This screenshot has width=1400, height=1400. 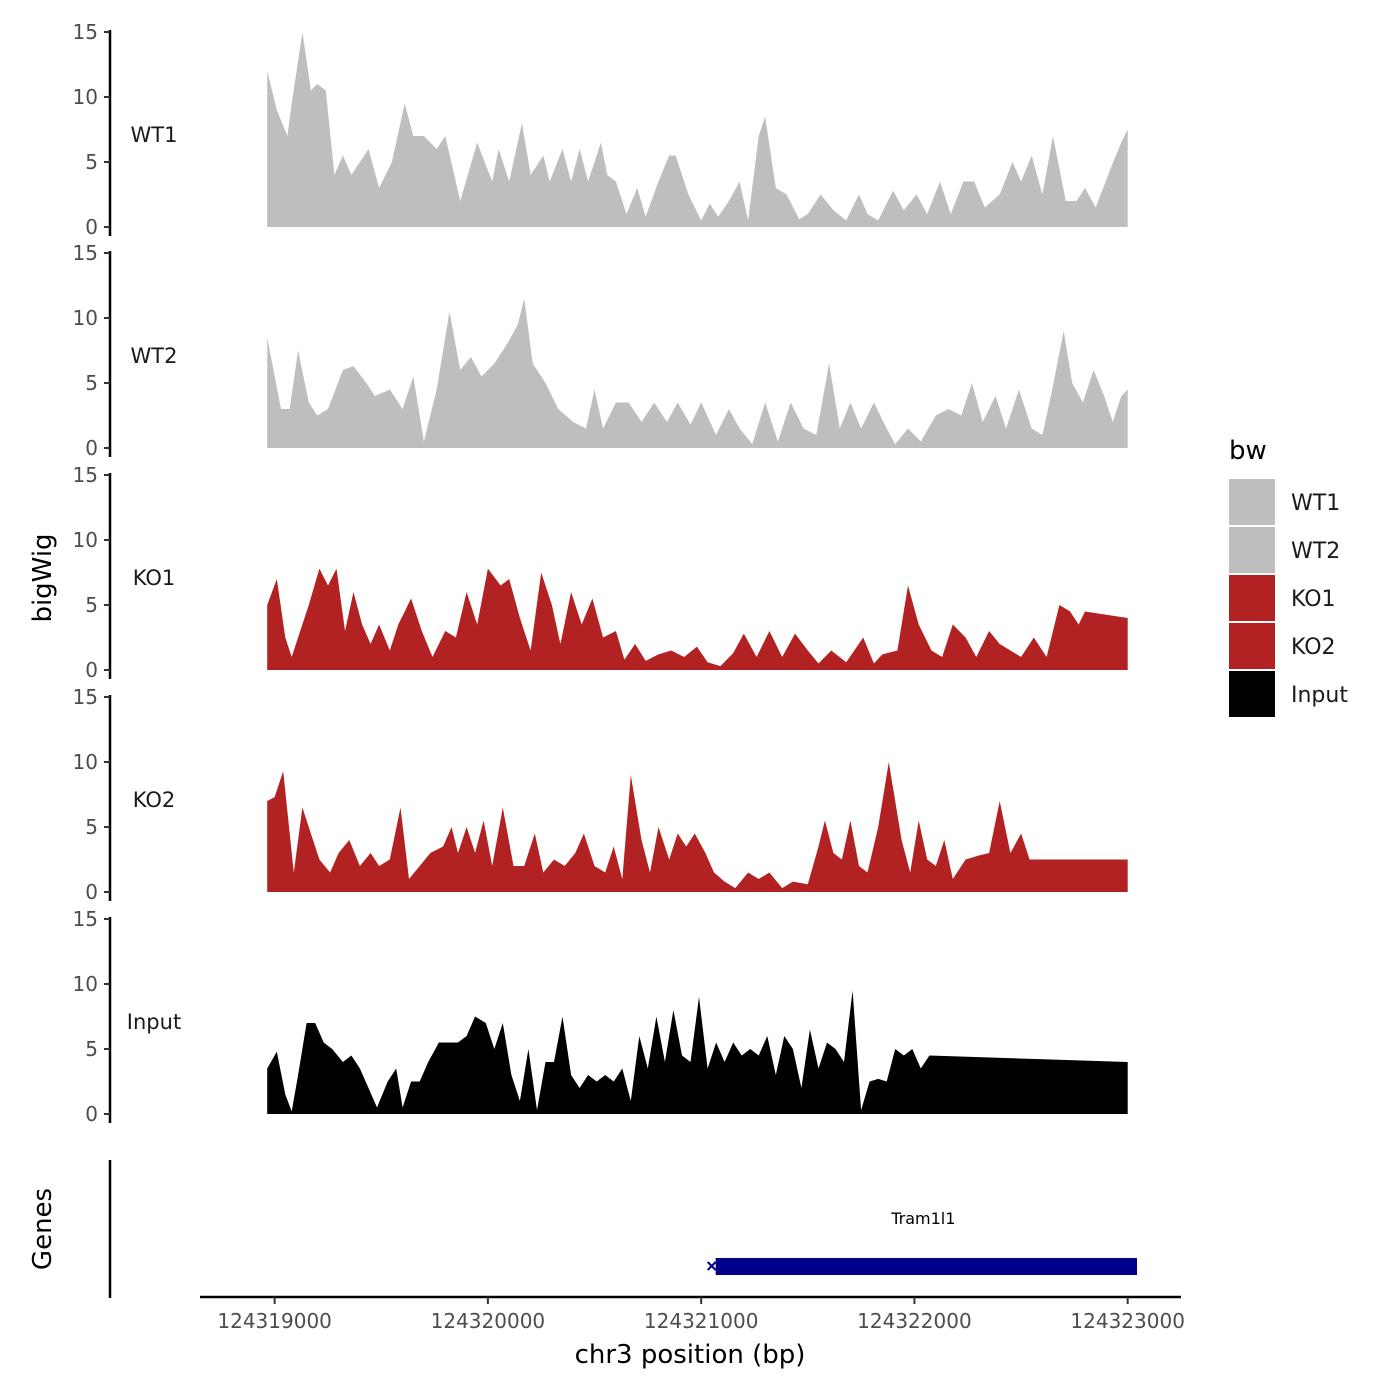 What do you see at coordinates (1288, 694) in the screenshot?
I see `legend-entry-input: Input` at bounding box center [1288, 694].